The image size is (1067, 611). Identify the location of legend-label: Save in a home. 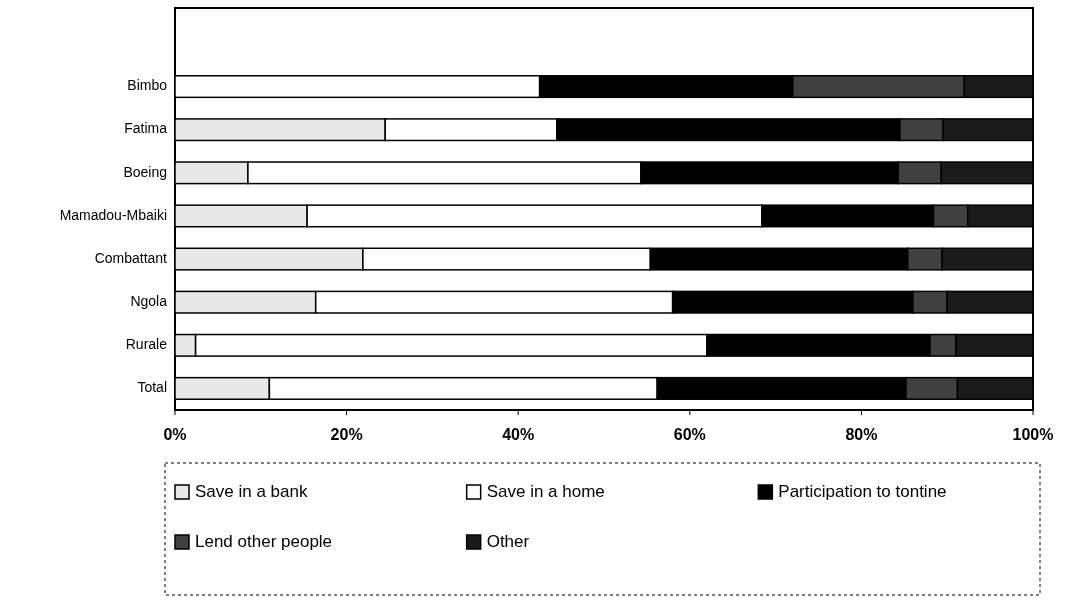
(545, 492).